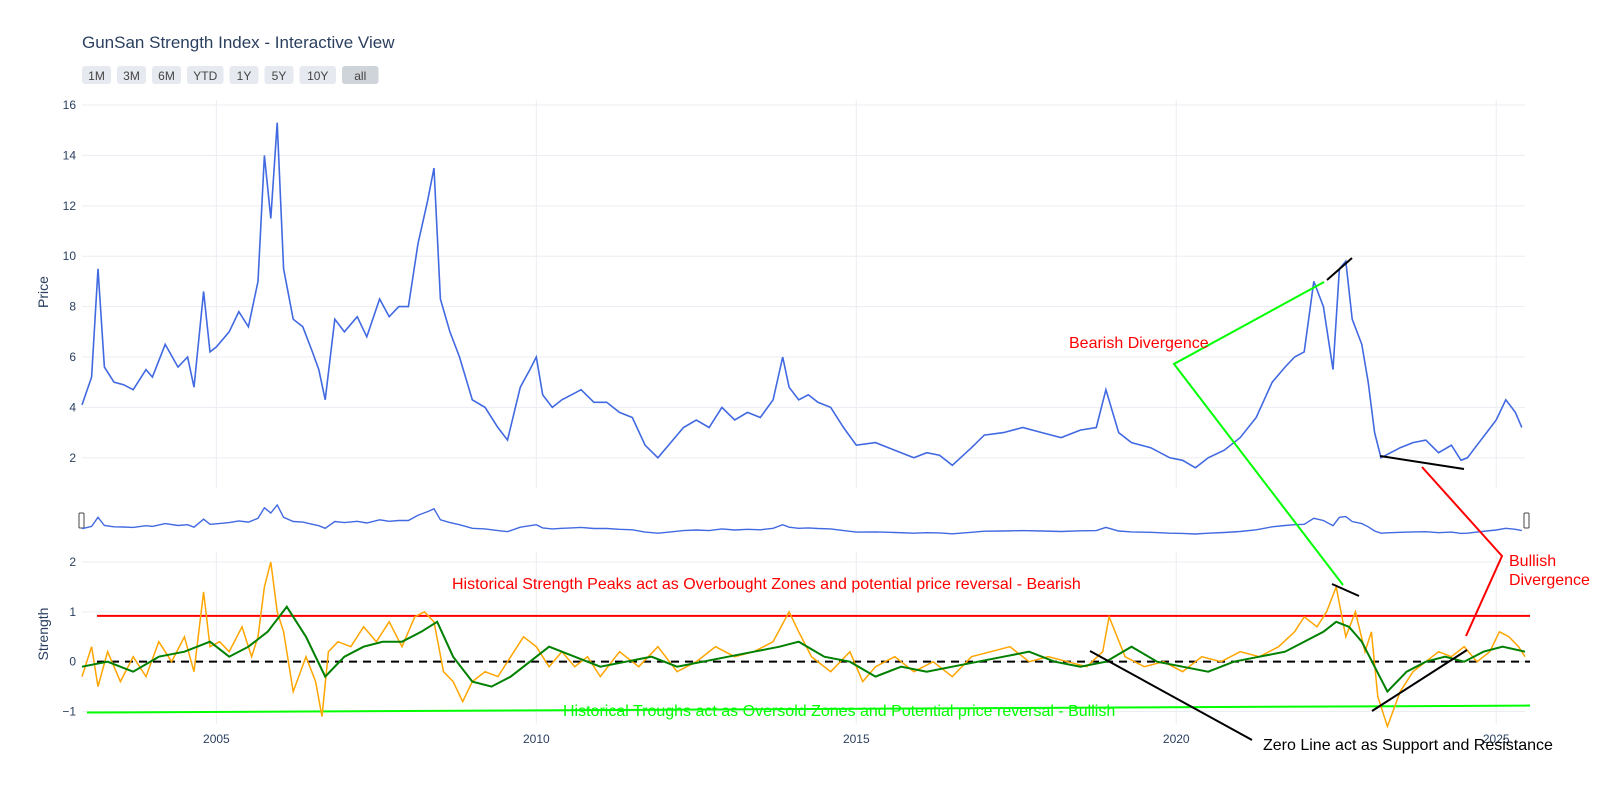 The width and height of the screenshot is (1600, 800). Describe the element at coordinates (69, 712) in the screenshot. I see `strength-y-tick-label: −1` at that location.